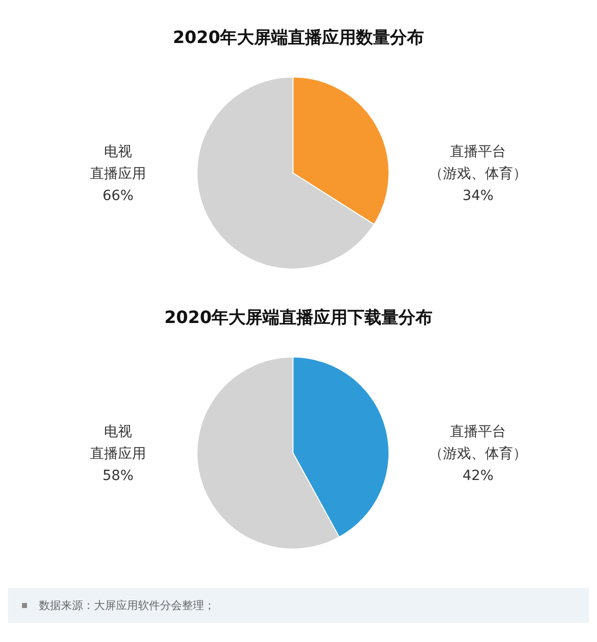  Describe the element at coordinates (478, 476) in the screenshot. I see `data-label: 42%` at that location.